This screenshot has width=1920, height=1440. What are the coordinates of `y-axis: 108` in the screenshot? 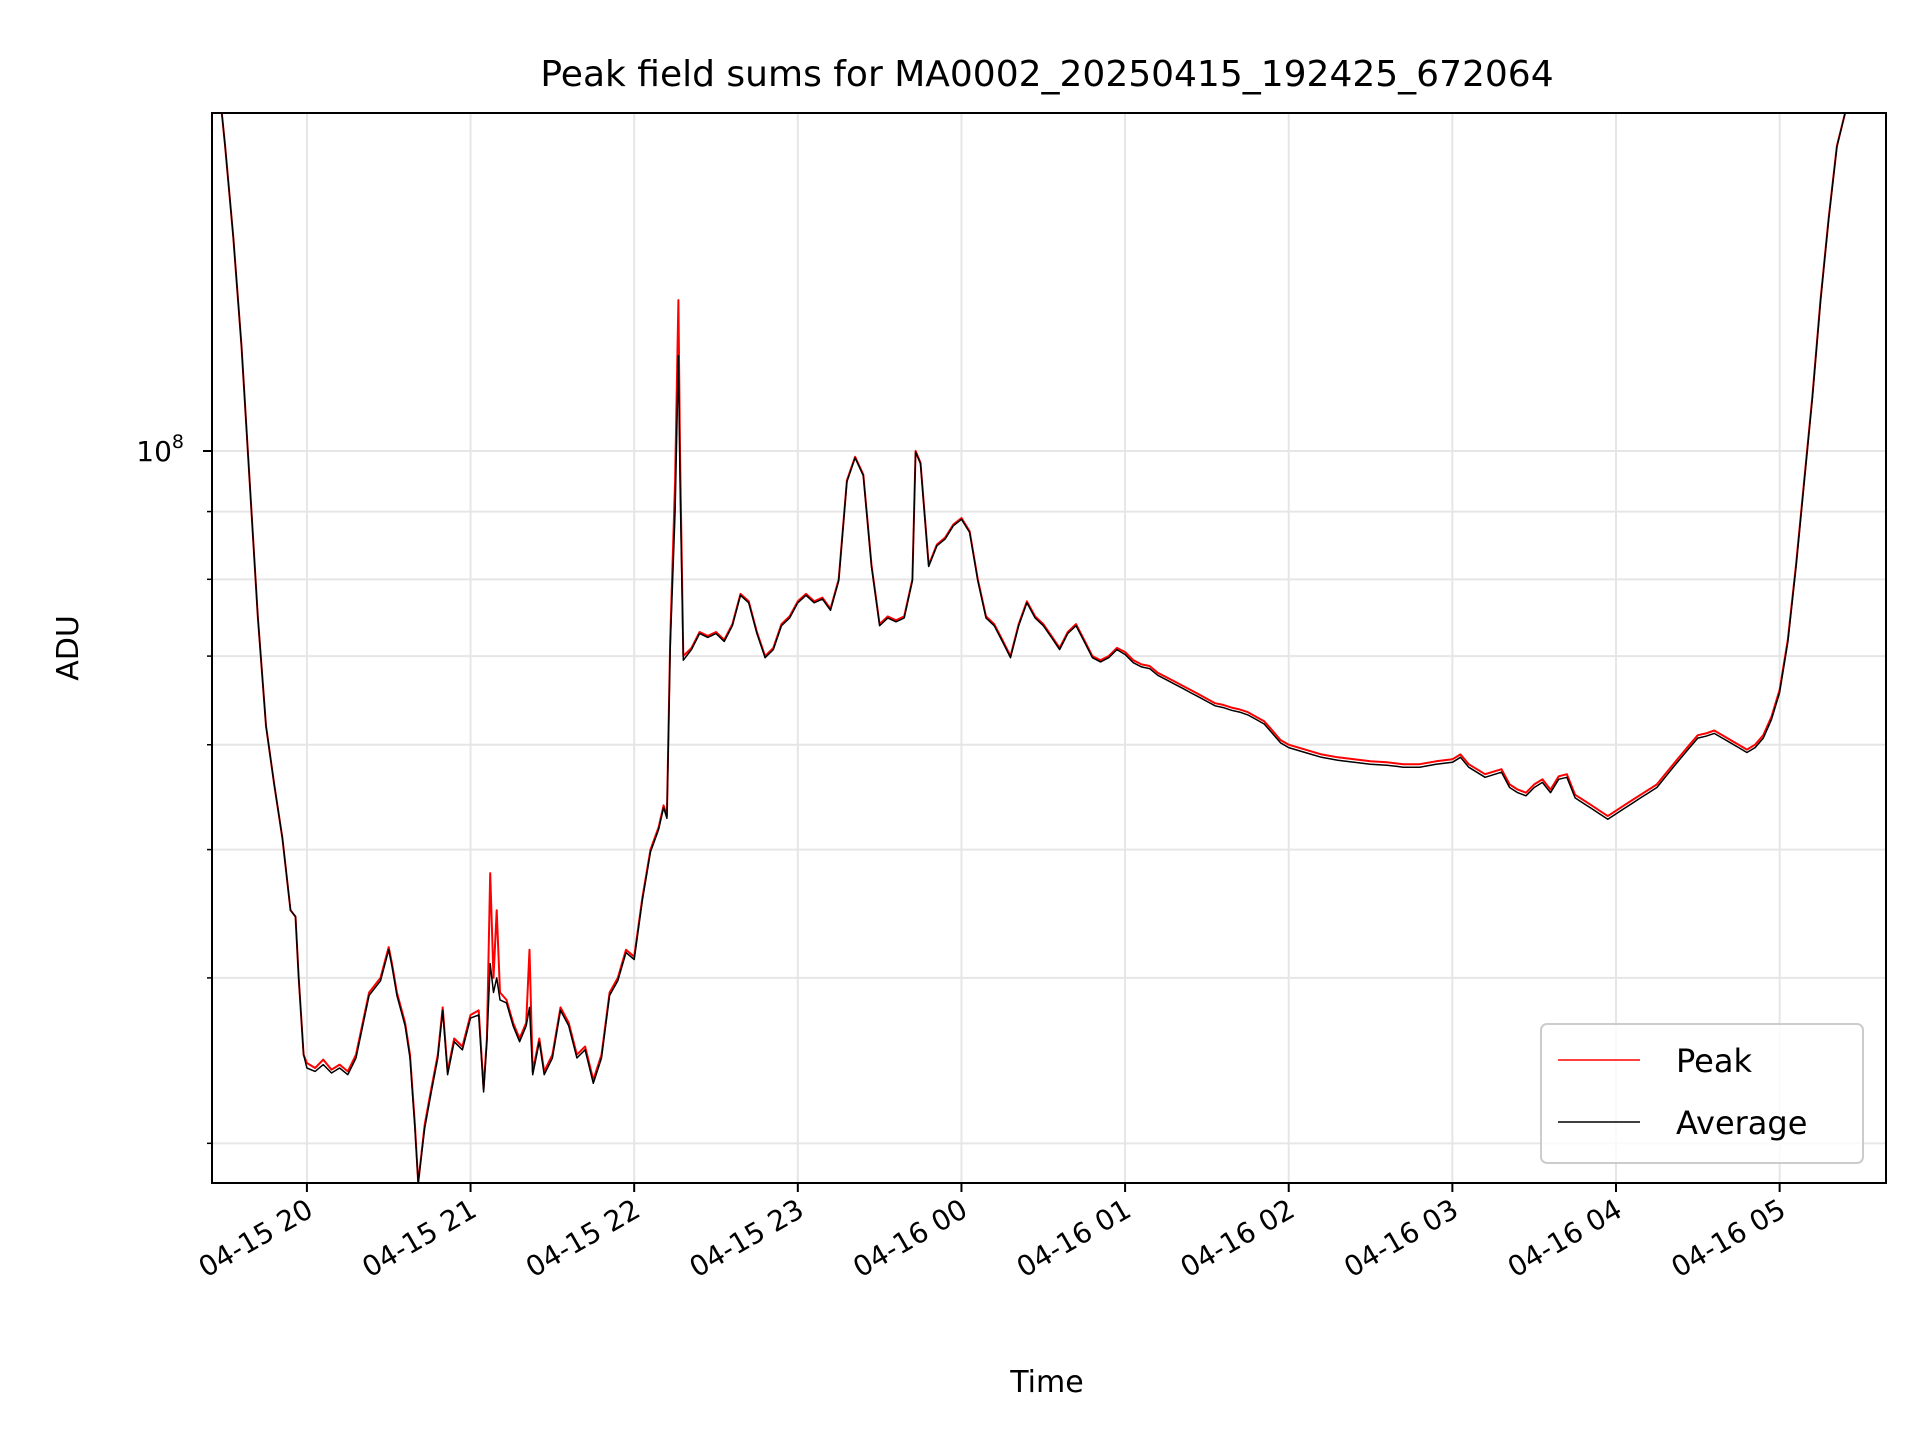 It's located at (174, 788).